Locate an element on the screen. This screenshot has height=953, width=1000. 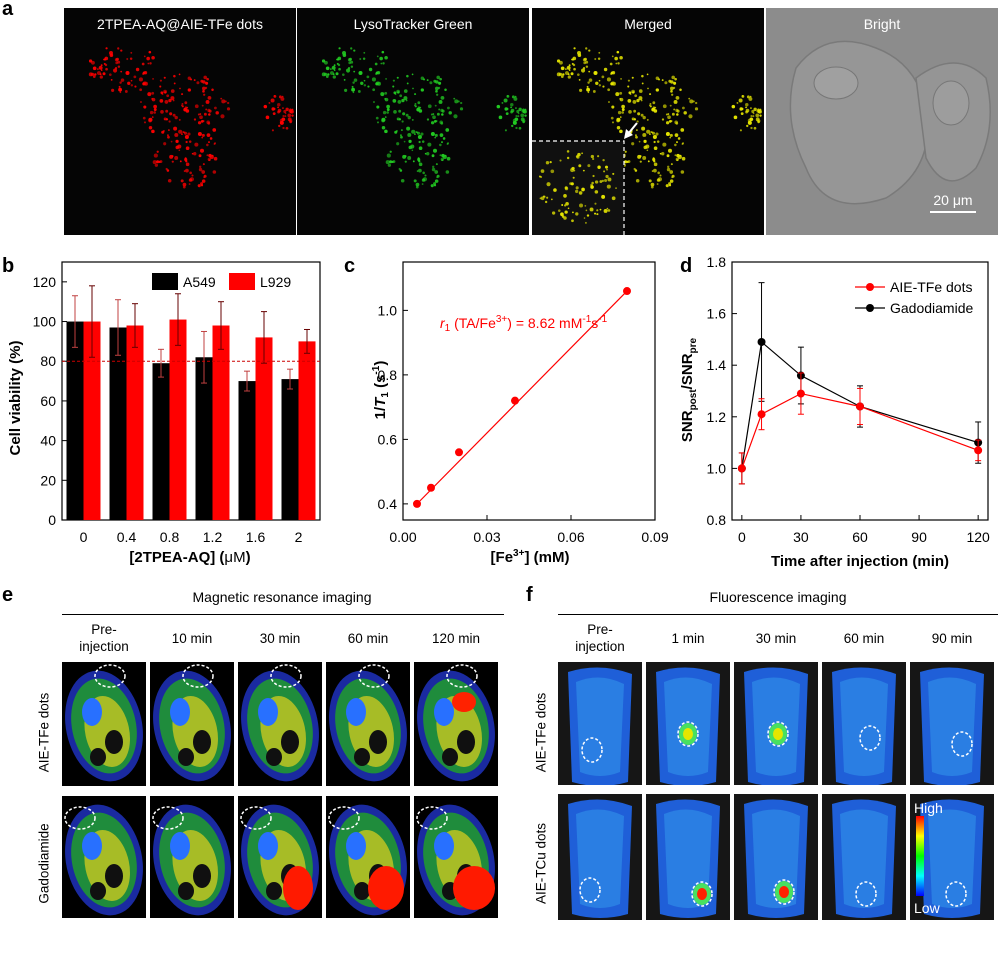
chart-d-xtick-label: 60 is located at coordinates (860, 537).